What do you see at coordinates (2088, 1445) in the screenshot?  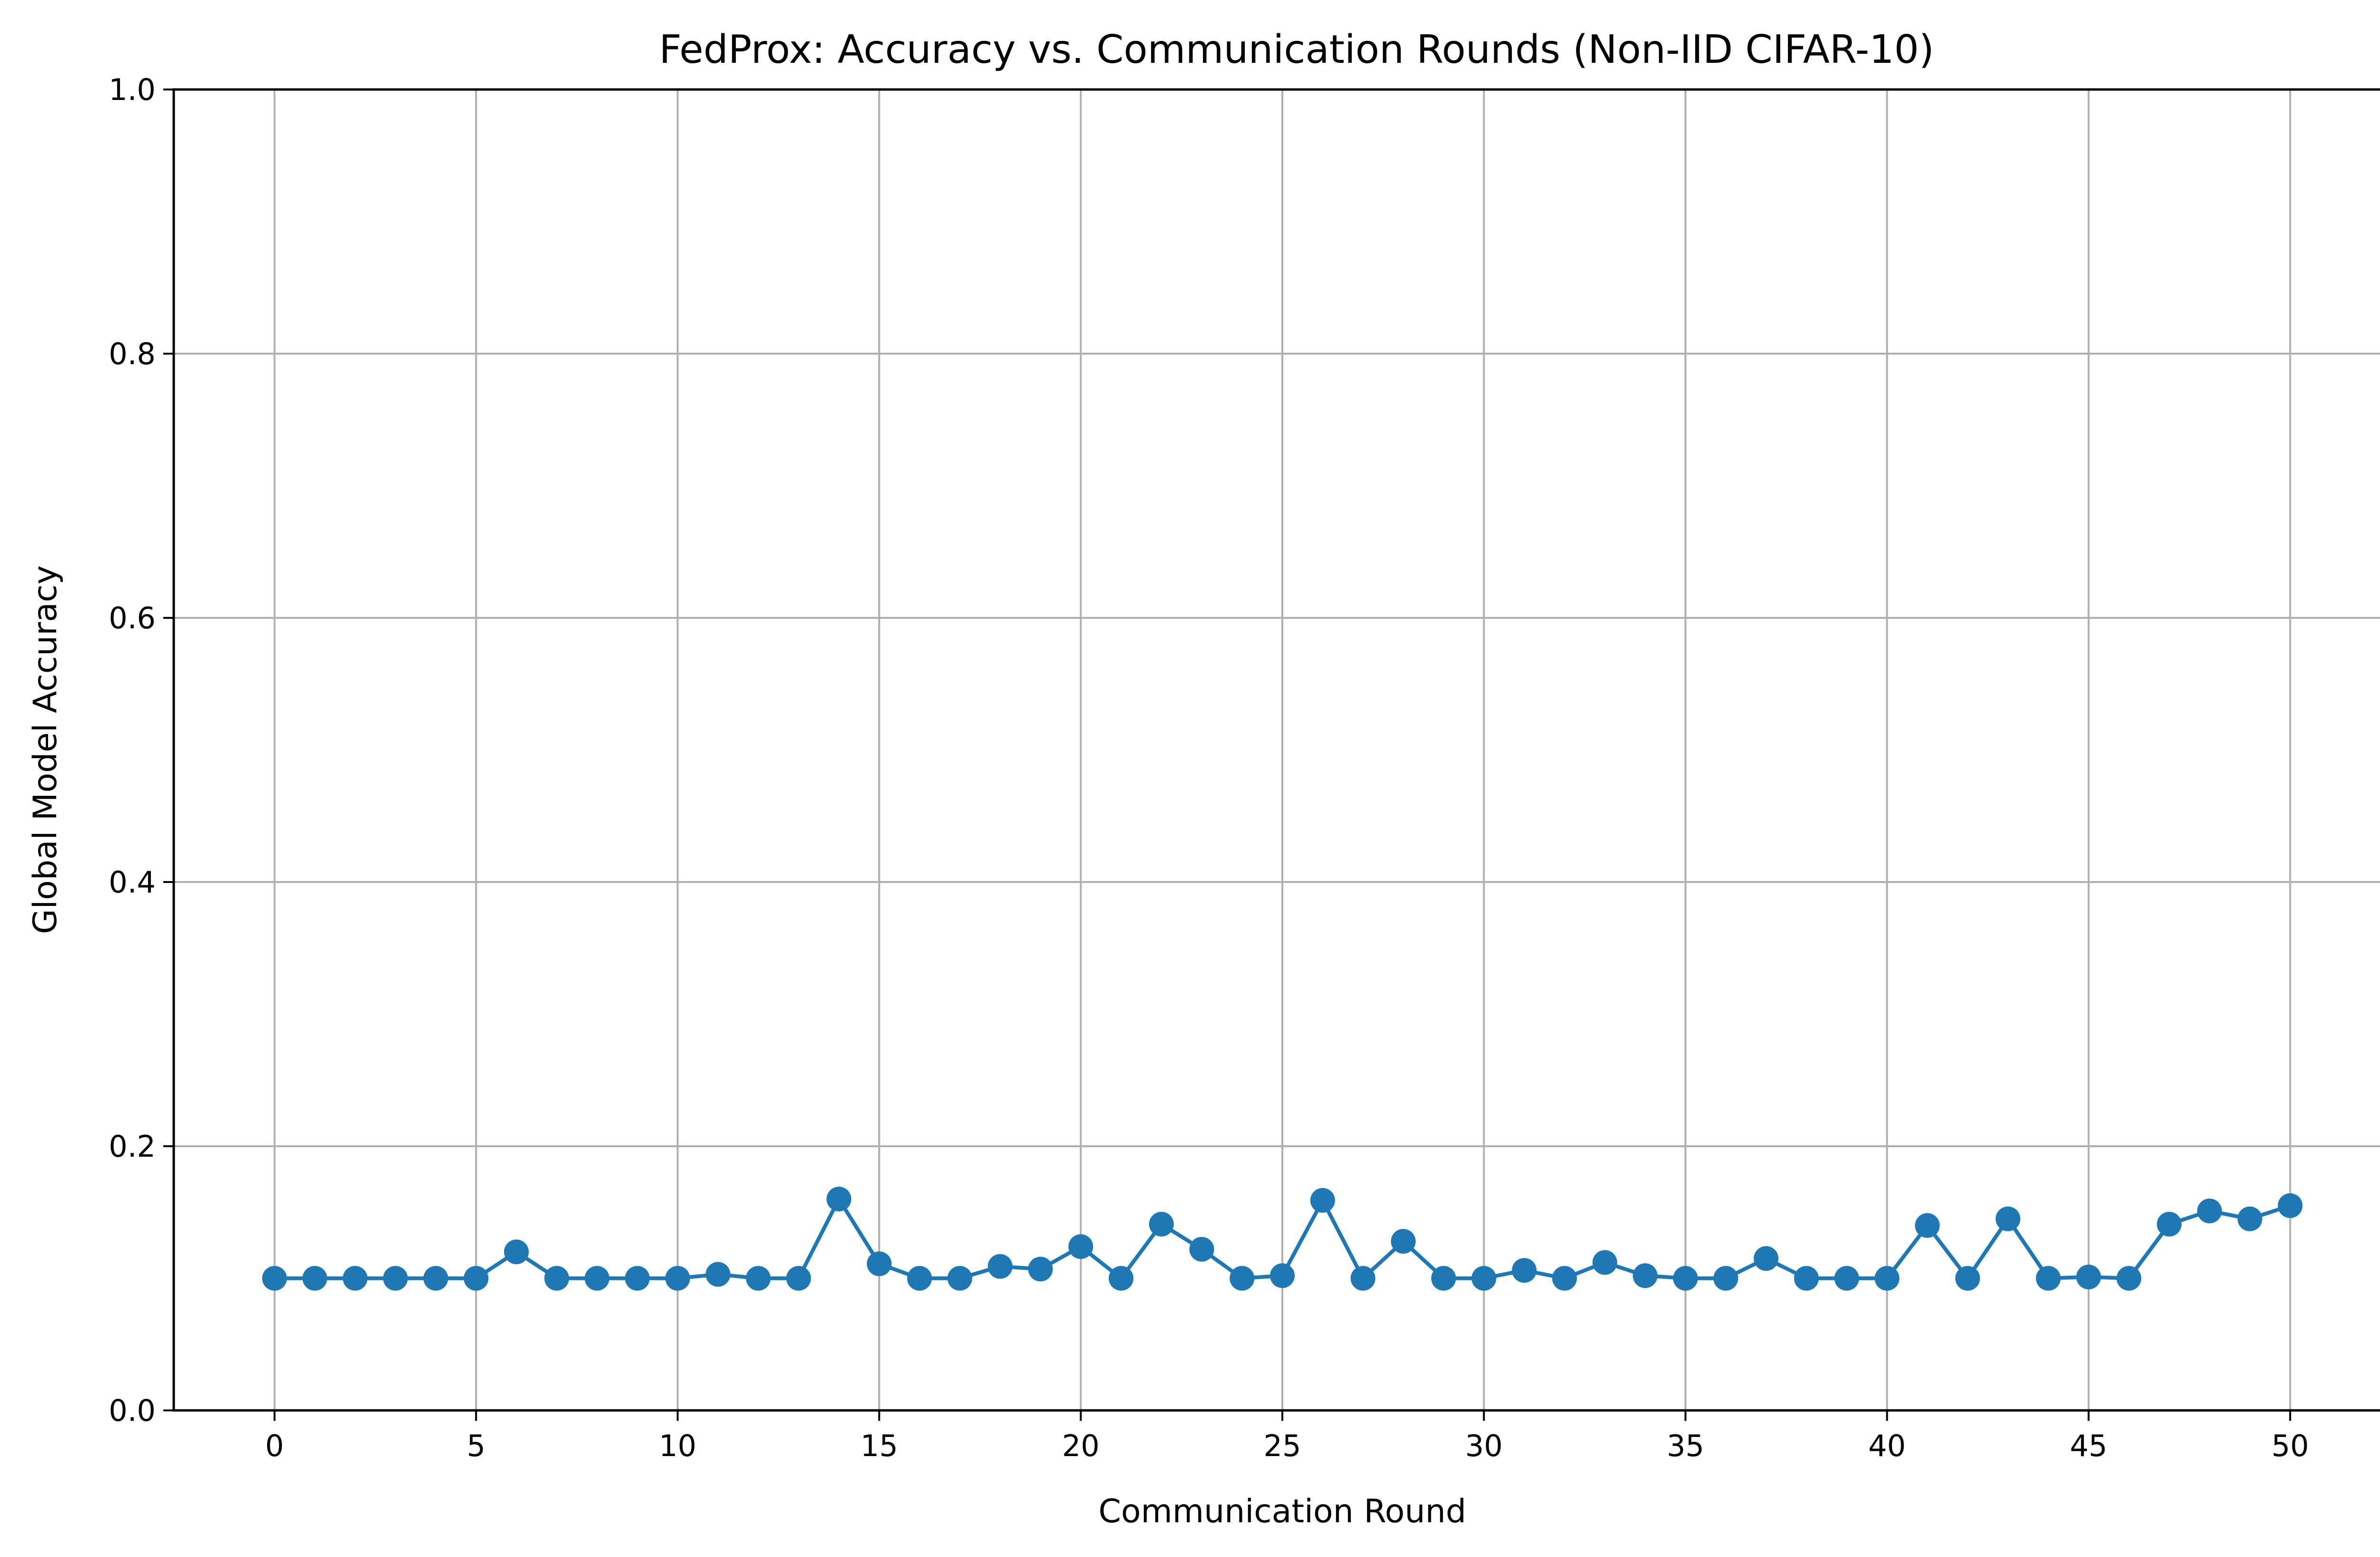 I see `x-tick-label: 45` at bounding box center [2088, 1445].